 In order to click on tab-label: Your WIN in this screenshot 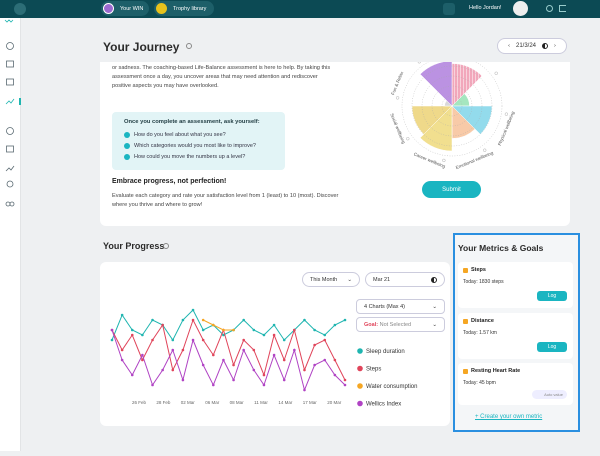, I will do `click(132, 8)`.